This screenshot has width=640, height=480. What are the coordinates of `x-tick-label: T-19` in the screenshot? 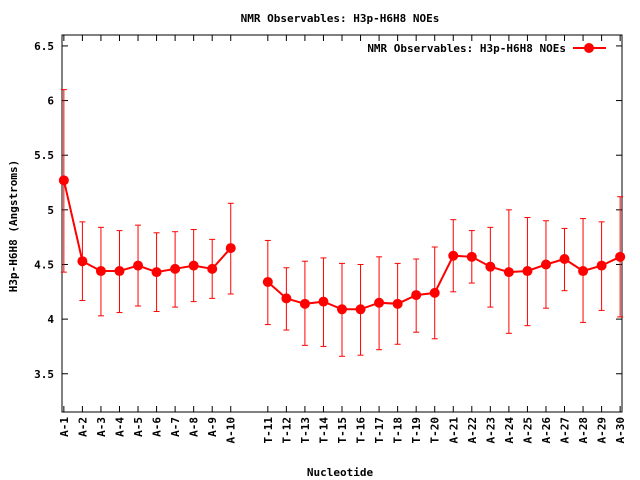 It's located at (416, 430).